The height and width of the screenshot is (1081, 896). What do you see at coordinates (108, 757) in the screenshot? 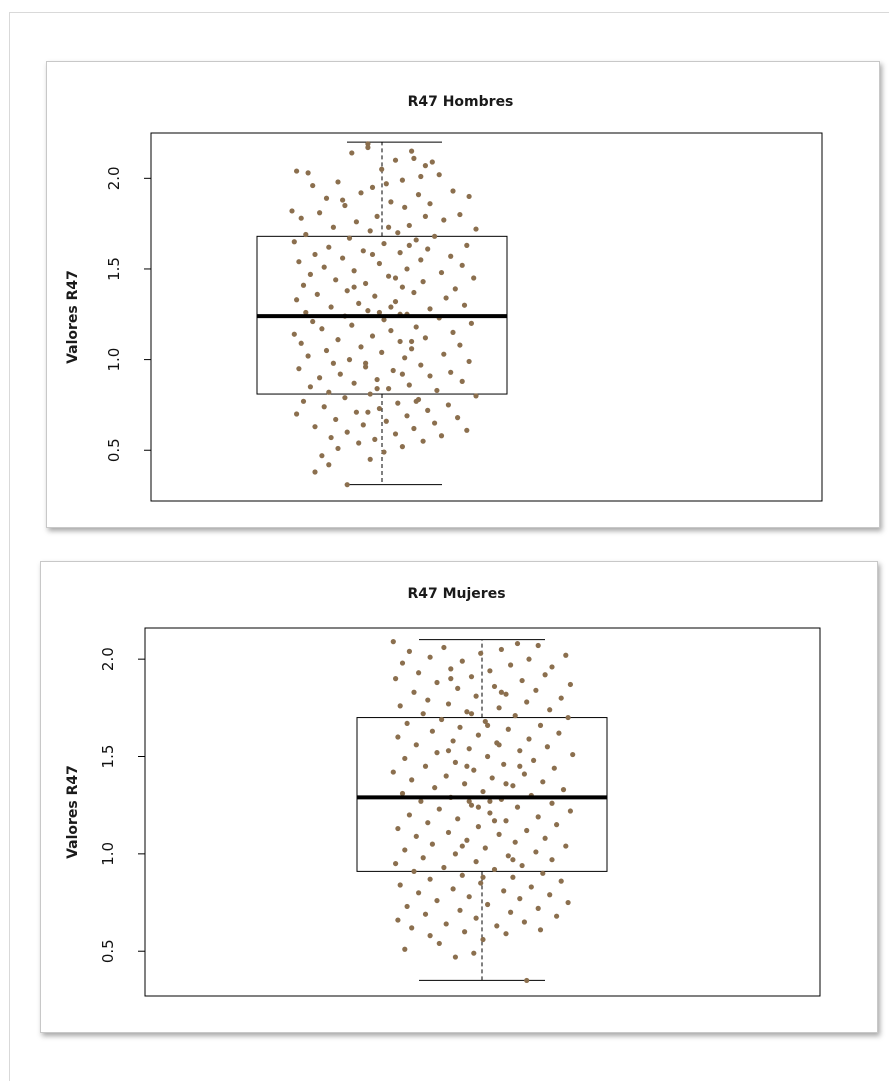
I see `y-tick-label: 1.5` at bounding box center [108, 757].